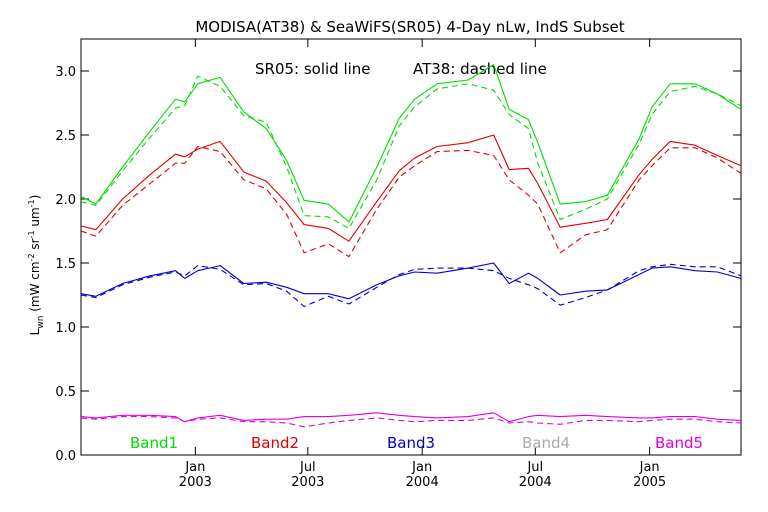  Describe the element at coordinates (154, 443) in the screenshot. I see `legend-item-band1: Band1` at that location.